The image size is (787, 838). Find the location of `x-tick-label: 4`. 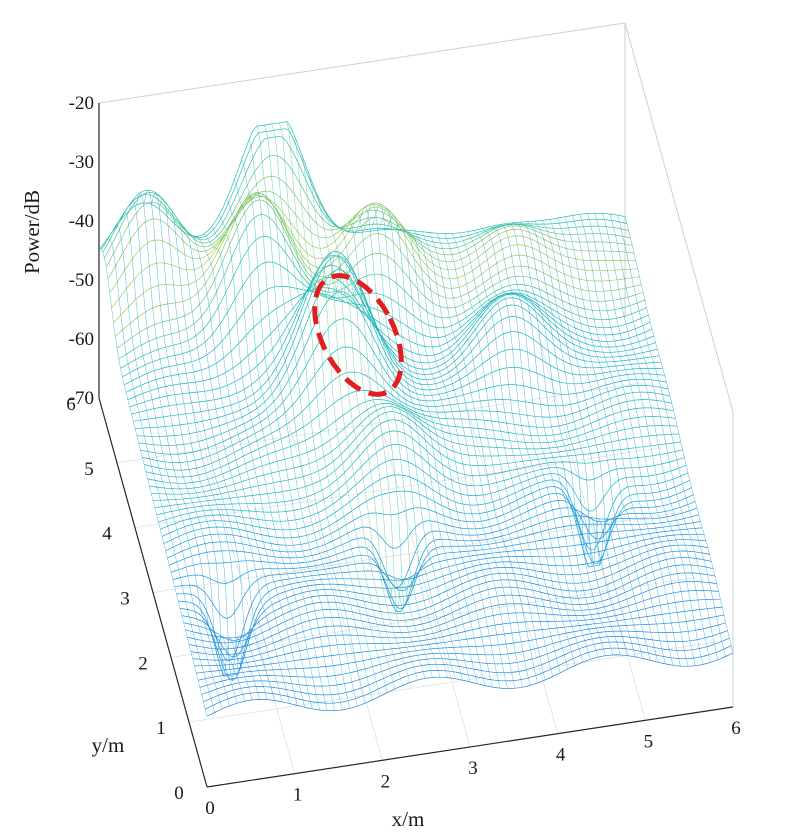

x-tick-label: 4 is located at coordinates (561, 755).